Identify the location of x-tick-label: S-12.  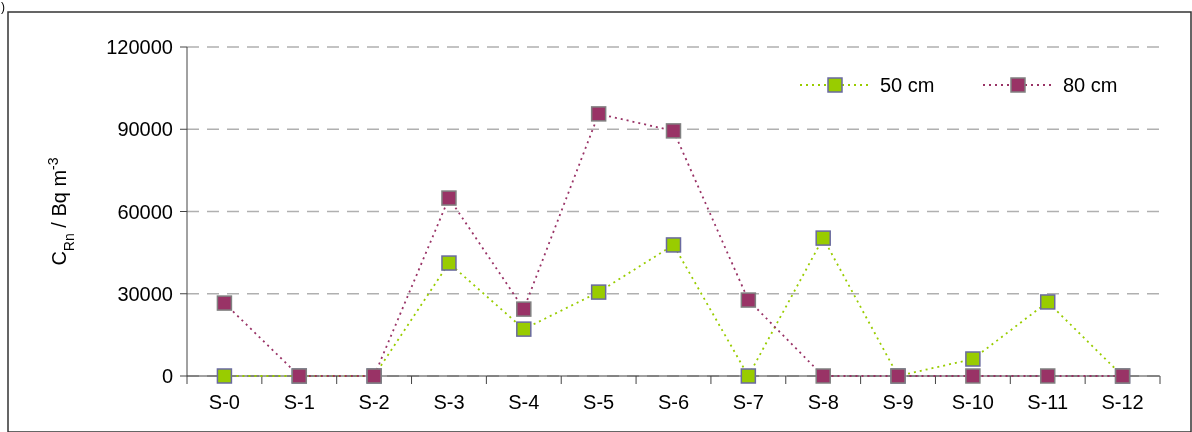
(1122, 402).